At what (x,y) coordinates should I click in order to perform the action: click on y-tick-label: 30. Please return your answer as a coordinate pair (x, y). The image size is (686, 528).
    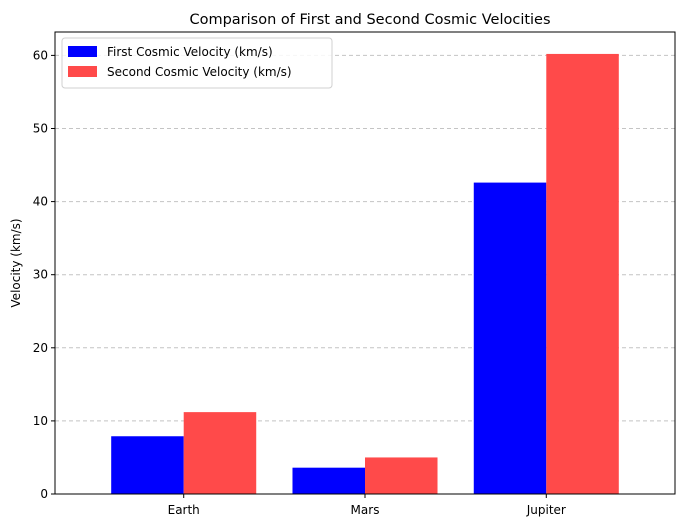
    Looking at the image, I should click on (40, 275).